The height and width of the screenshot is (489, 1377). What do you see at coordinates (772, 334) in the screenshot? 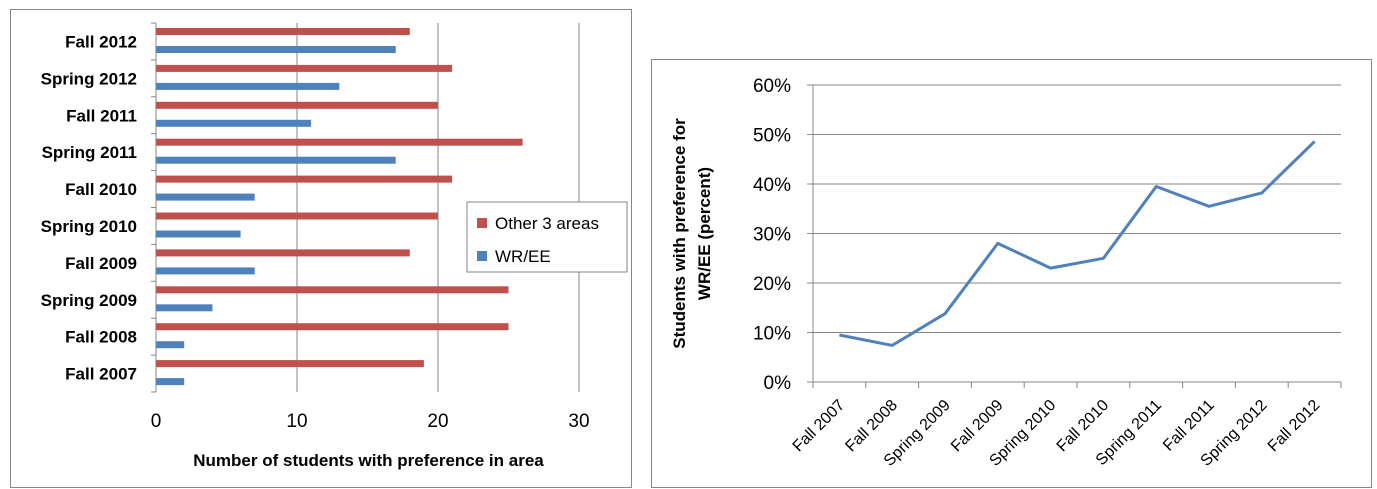
I see `y-tick-label: 10%` at bounding box center [772, 334].